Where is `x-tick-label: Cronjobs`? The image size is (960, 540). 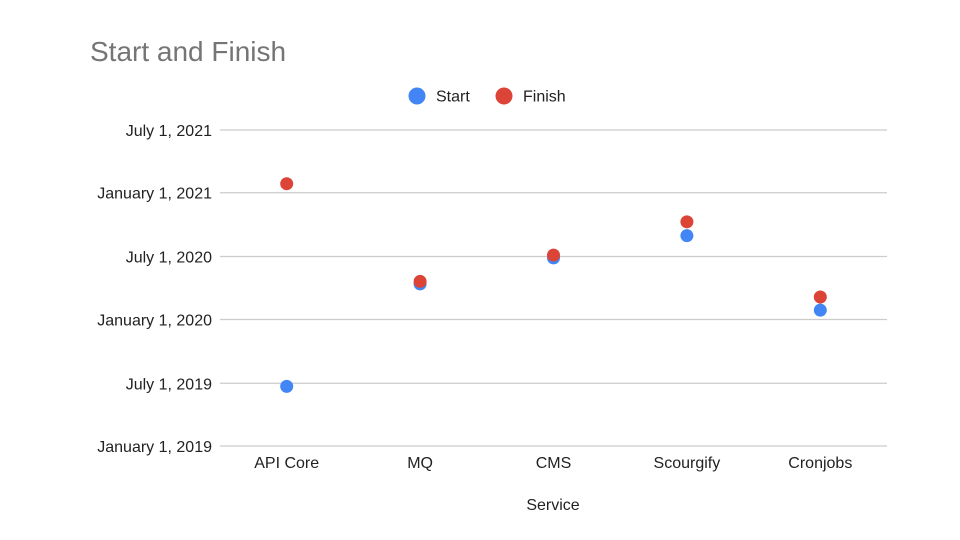 x-tick-label: Cronjobs is located at coordinates (820, 463).